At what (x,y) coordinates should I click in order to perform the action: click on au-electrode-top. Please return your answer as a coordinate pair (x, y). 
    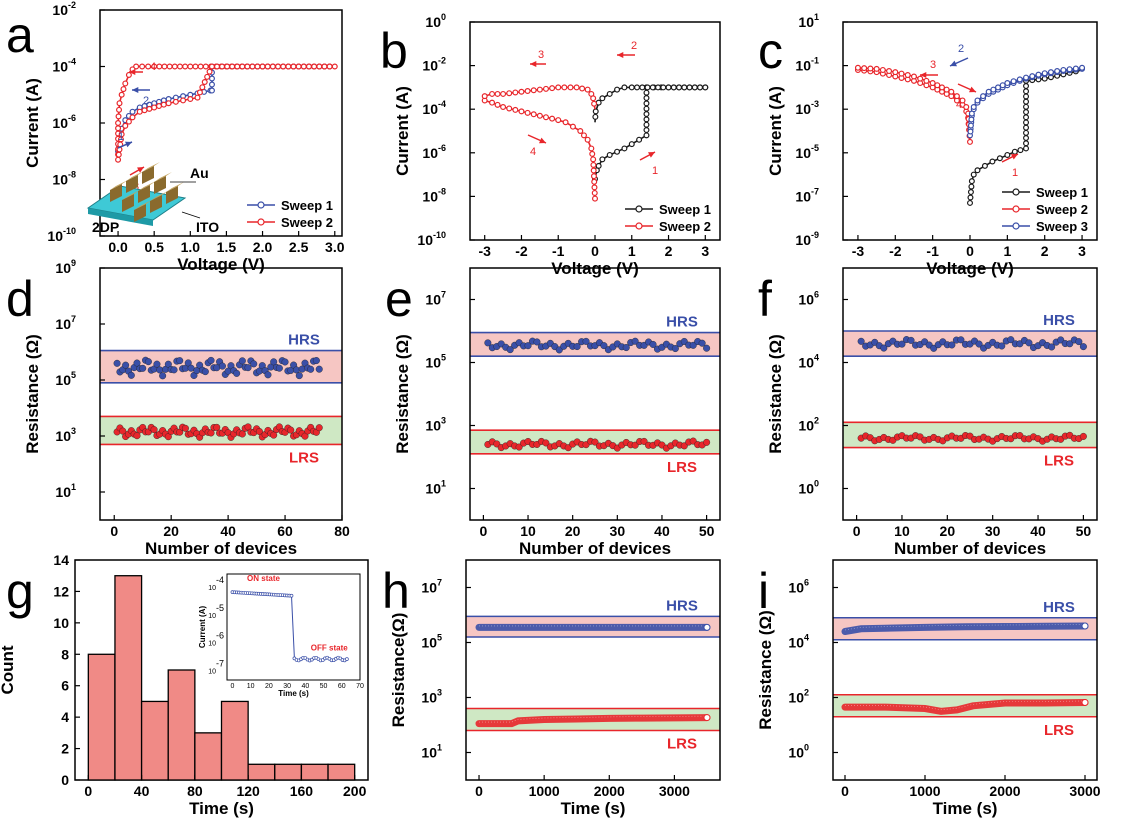
    Looking at the image, I should click on (151, 167).